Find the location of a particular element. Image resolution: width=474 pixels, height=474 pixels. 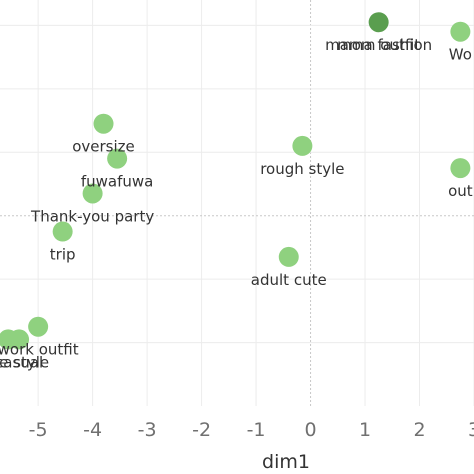

point-label: trip is located at coordinates (63, 255).